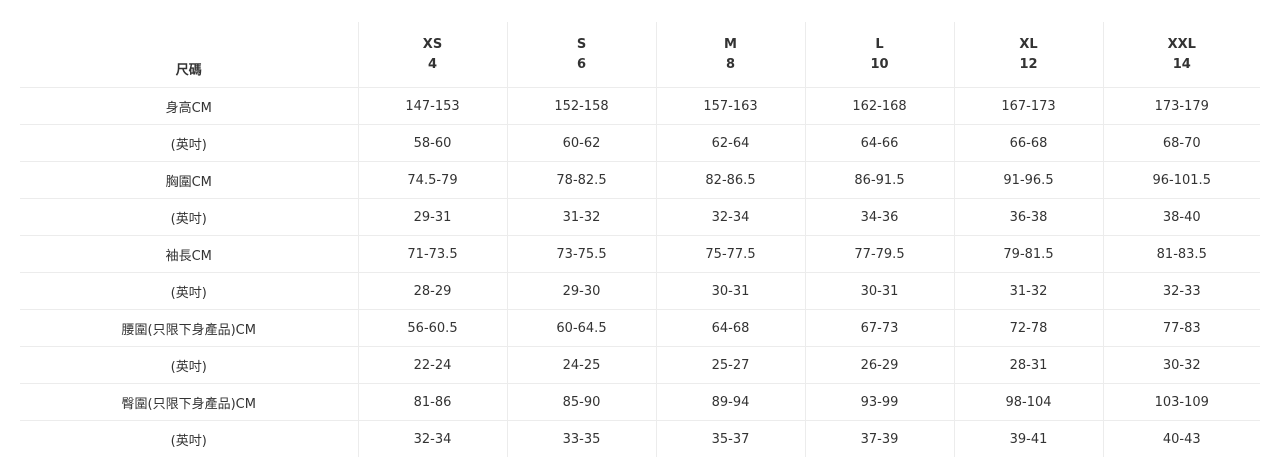 This screenshot has width=1280, height=468. I want to click on cell: 173-179, so click(1181, 106).